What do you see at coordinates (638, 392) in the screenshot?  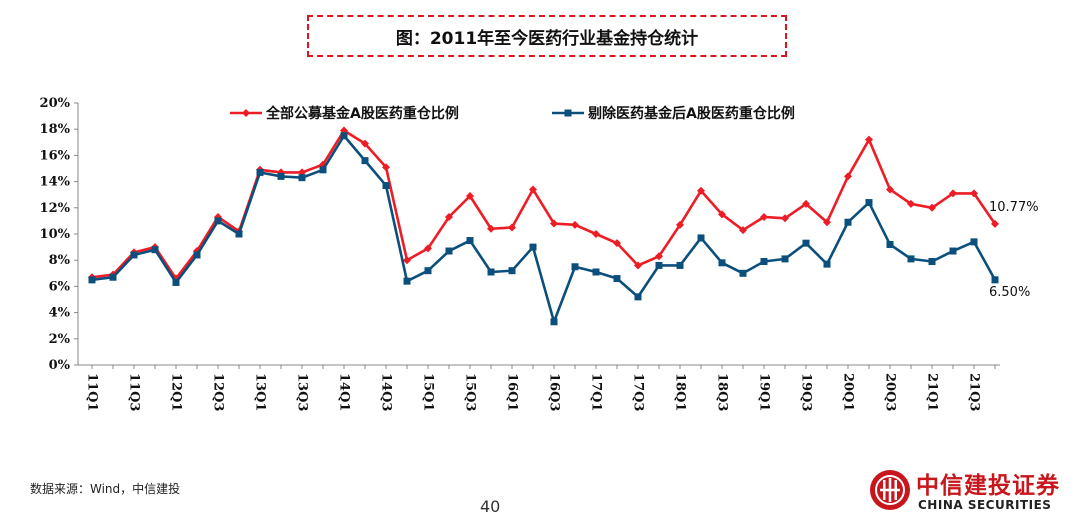 I see `x-tick-label: 17Q3` at bounding box center [638, 392].